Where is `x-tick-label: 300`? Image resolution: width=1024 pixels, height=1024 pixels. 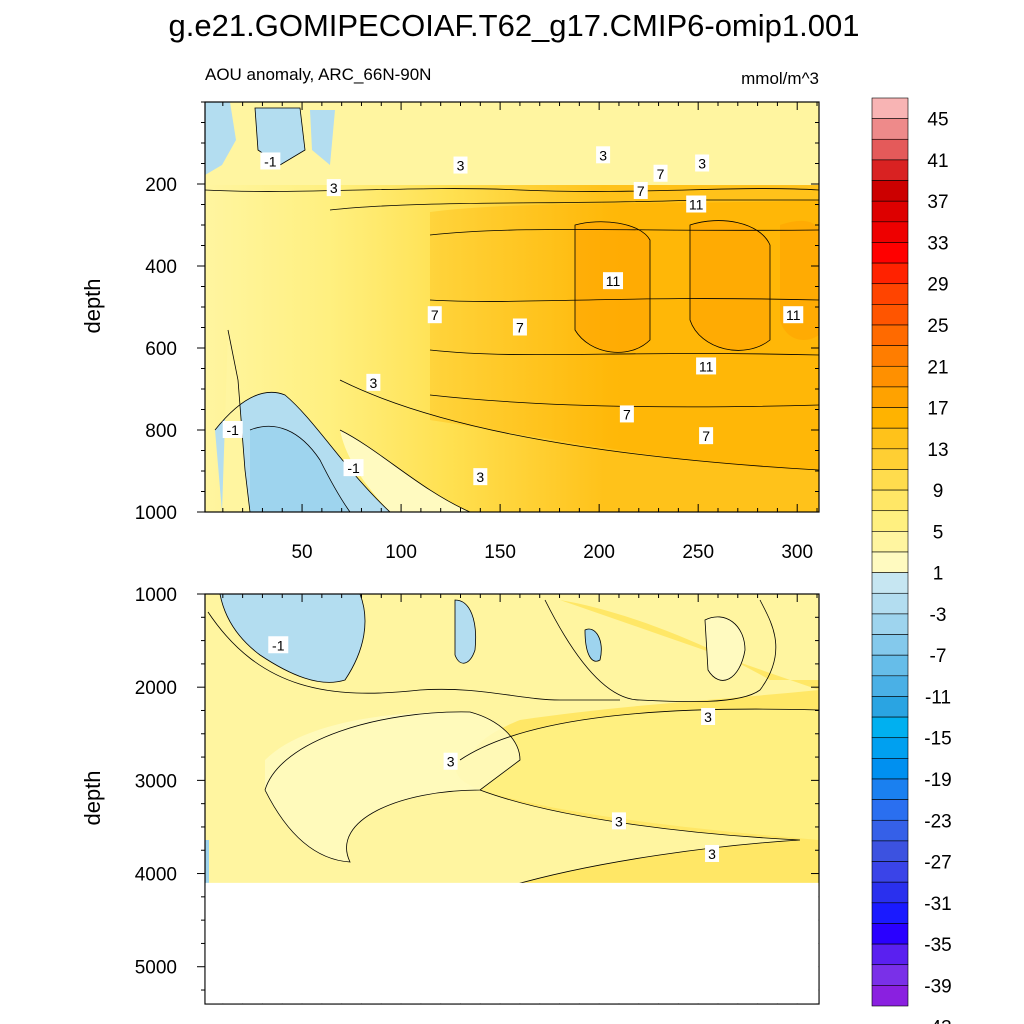 x-tick-label: 300 is located at coordinates (797, 552).